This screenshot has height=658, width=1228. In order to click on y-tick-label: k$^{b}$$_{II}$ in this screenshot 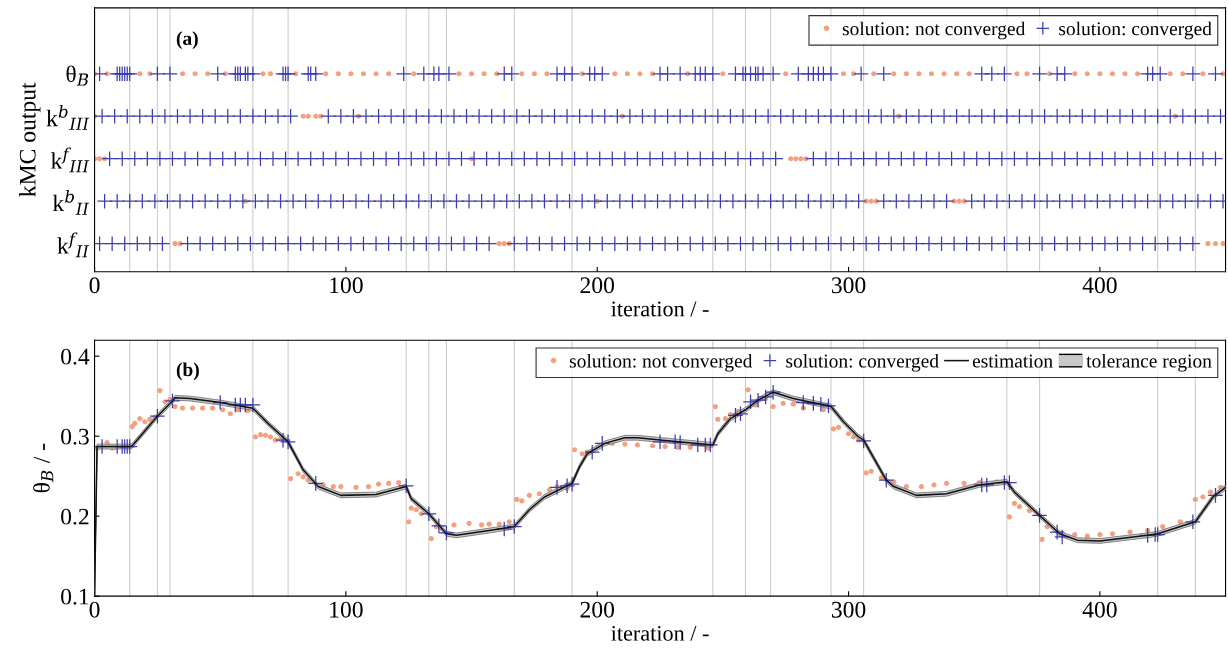, I will do `click(71, 202)`.